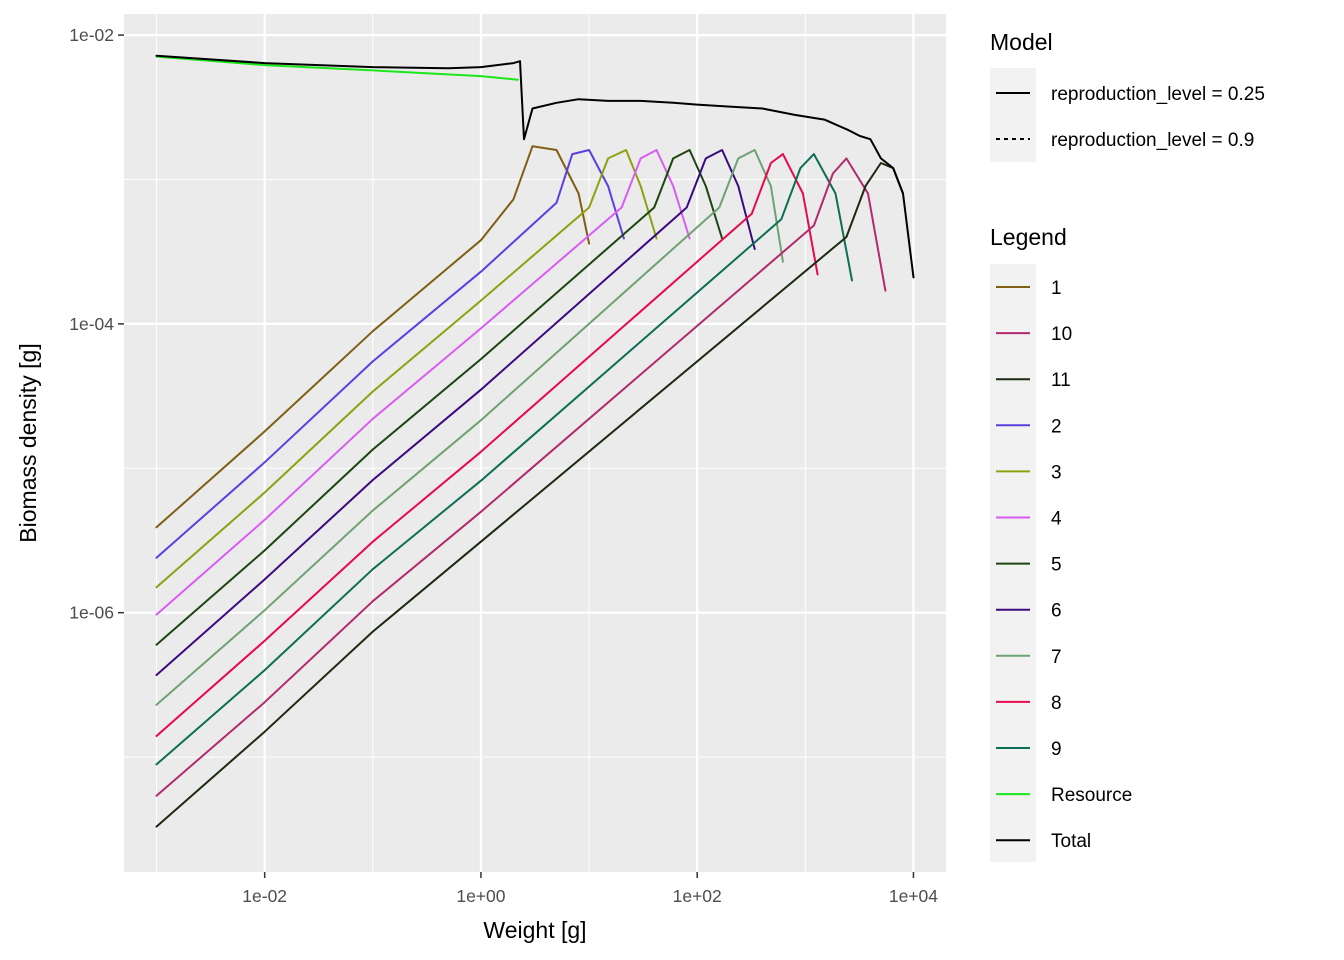 This screenshot has width=1344, height=960. I want to click on series-line-total, so click(535, 166).